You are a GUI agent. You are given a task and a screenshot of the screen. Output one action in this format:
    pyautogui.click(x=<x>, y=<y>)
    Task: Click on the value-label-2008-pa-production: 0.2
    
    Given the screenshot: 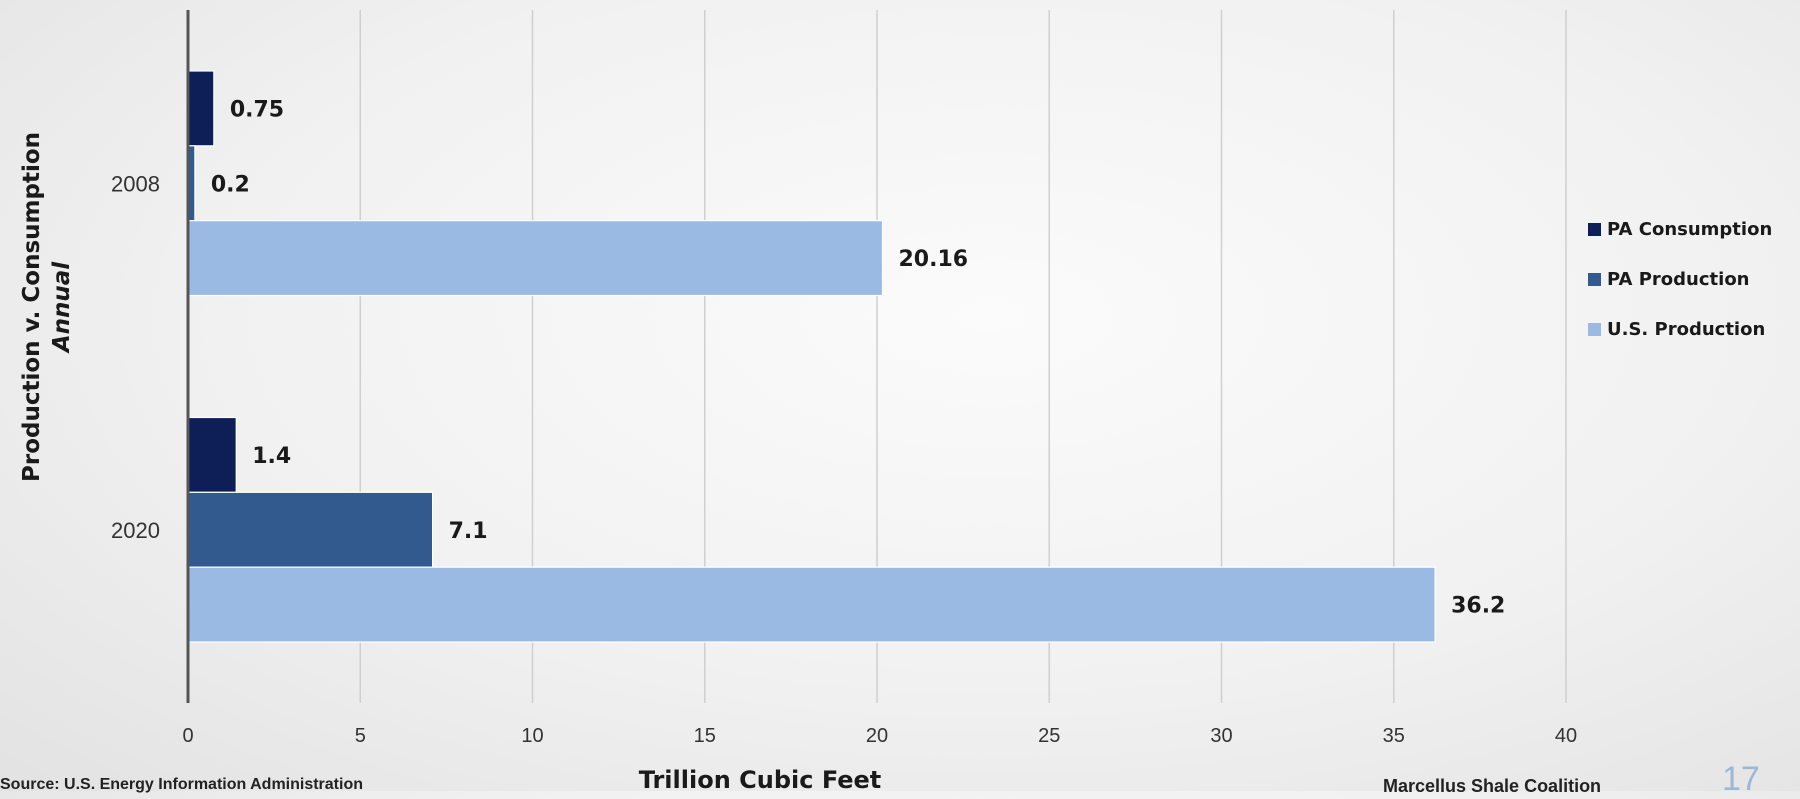 What is the action you would take?
    pyautogui.click(x=230, y=184)
    